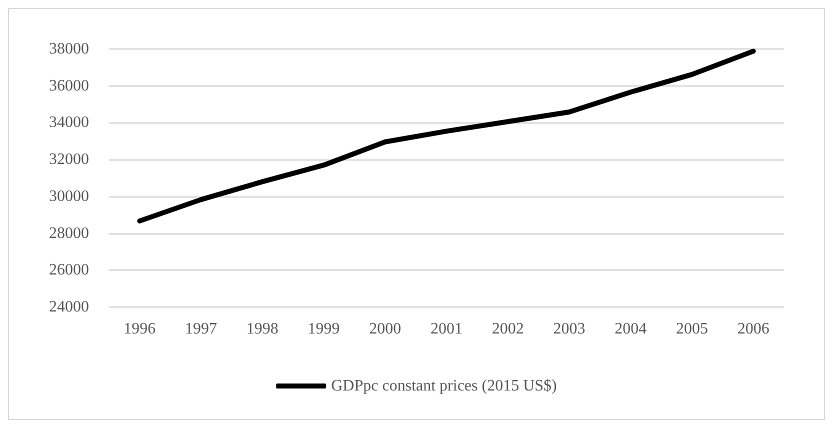  Describe the element at coordinates (69, 270) in the screenshot. I see `y-tick-label: 26000` at that location.